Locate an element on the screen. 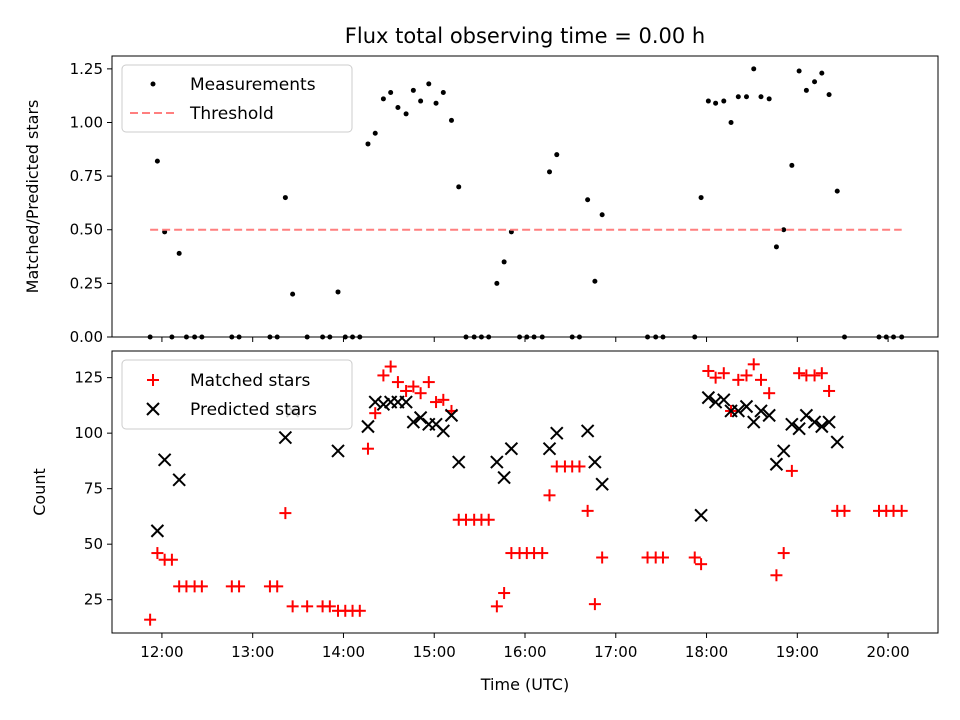  x-tick-label: 14:00 is located at coordinates (343, 652).